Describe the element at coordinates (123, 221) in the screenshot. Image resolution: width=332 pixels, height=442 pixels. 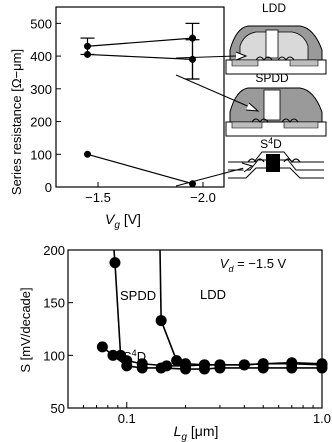
I see `top-x-axis-label: Vg [V]` at that location.